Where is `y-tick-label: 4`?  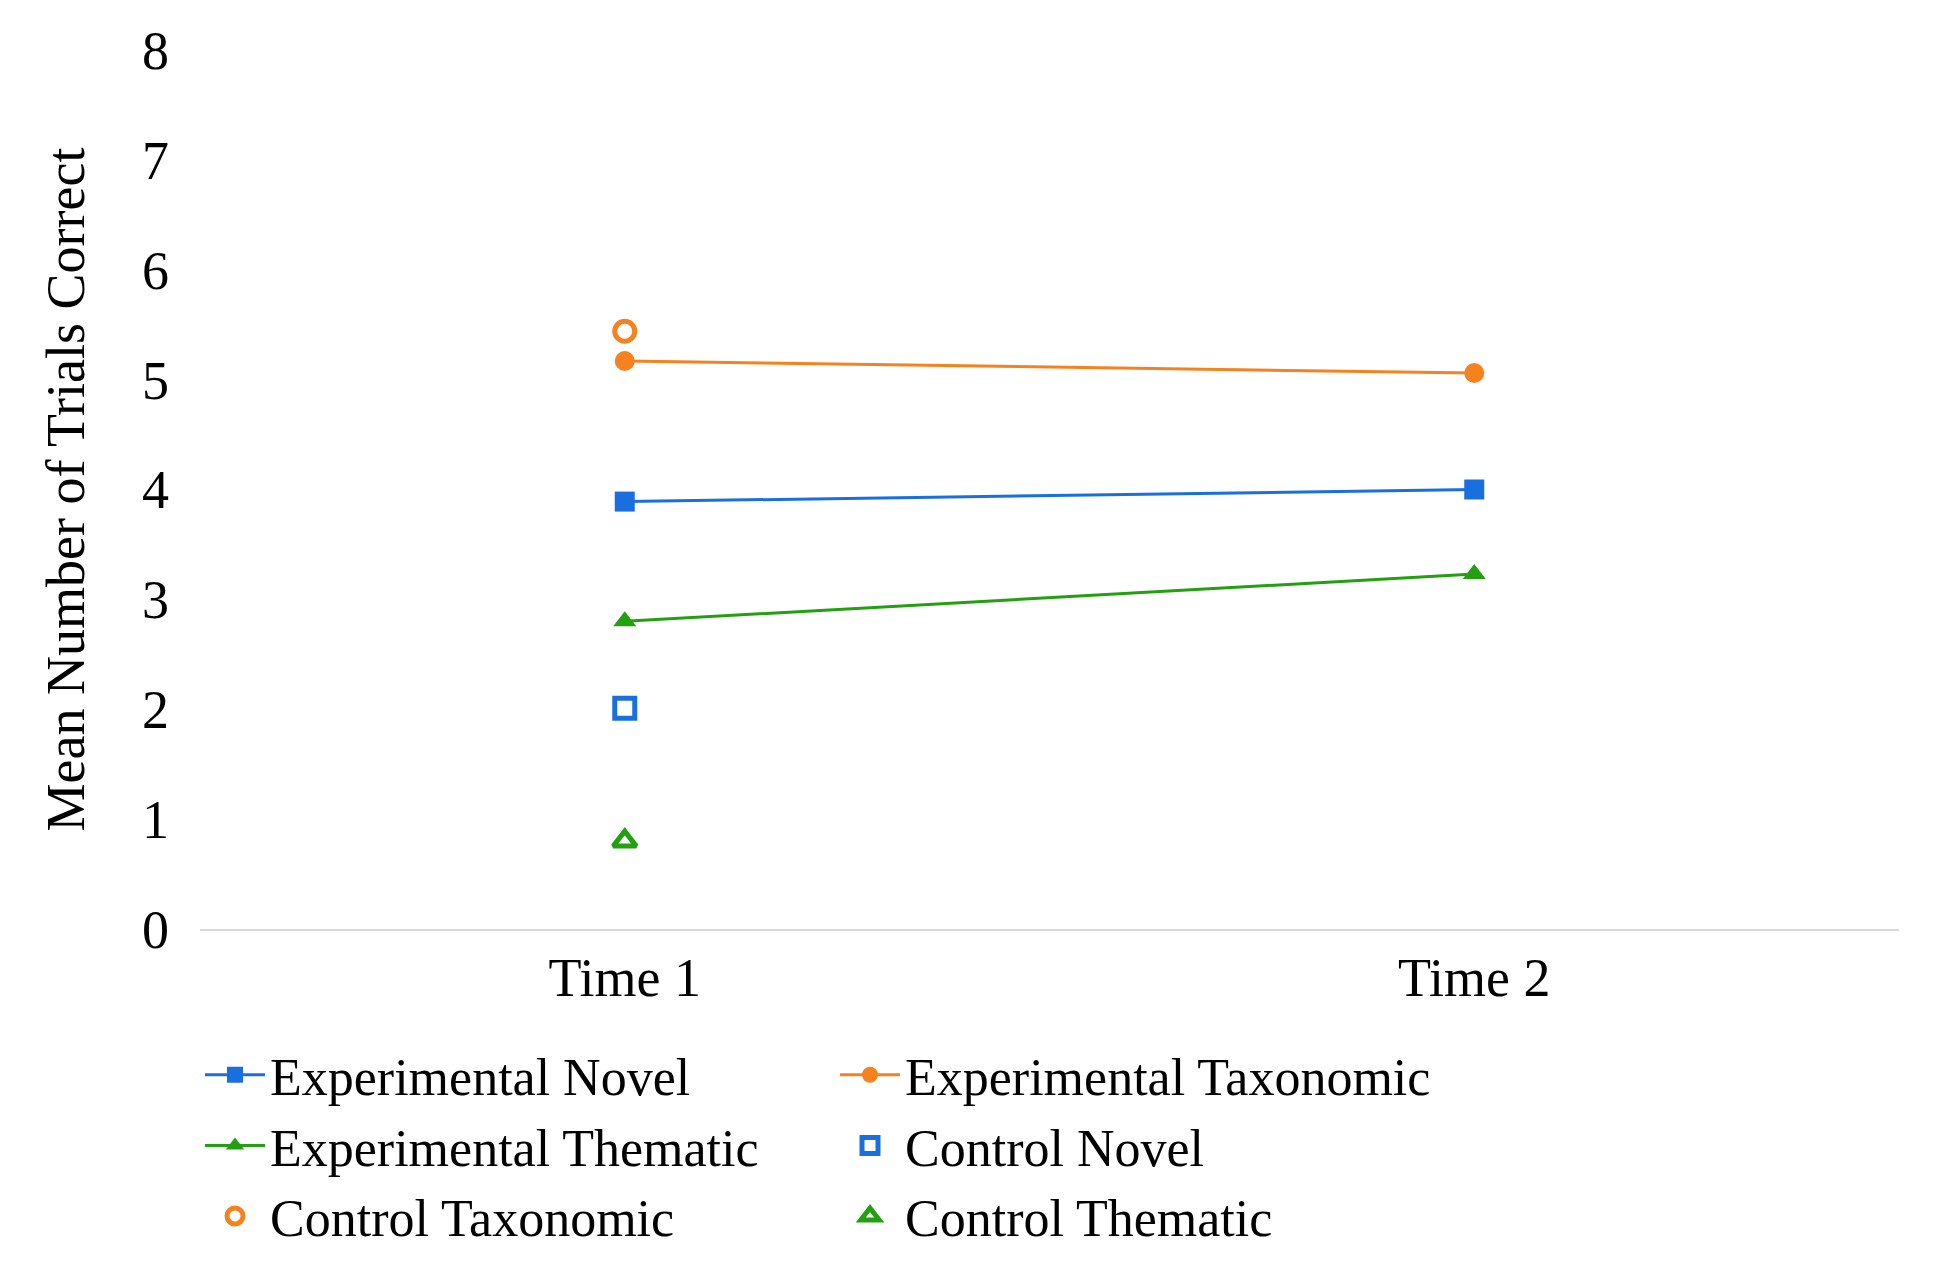 y-tick-label: 4 is located at coordinates (155, 490).